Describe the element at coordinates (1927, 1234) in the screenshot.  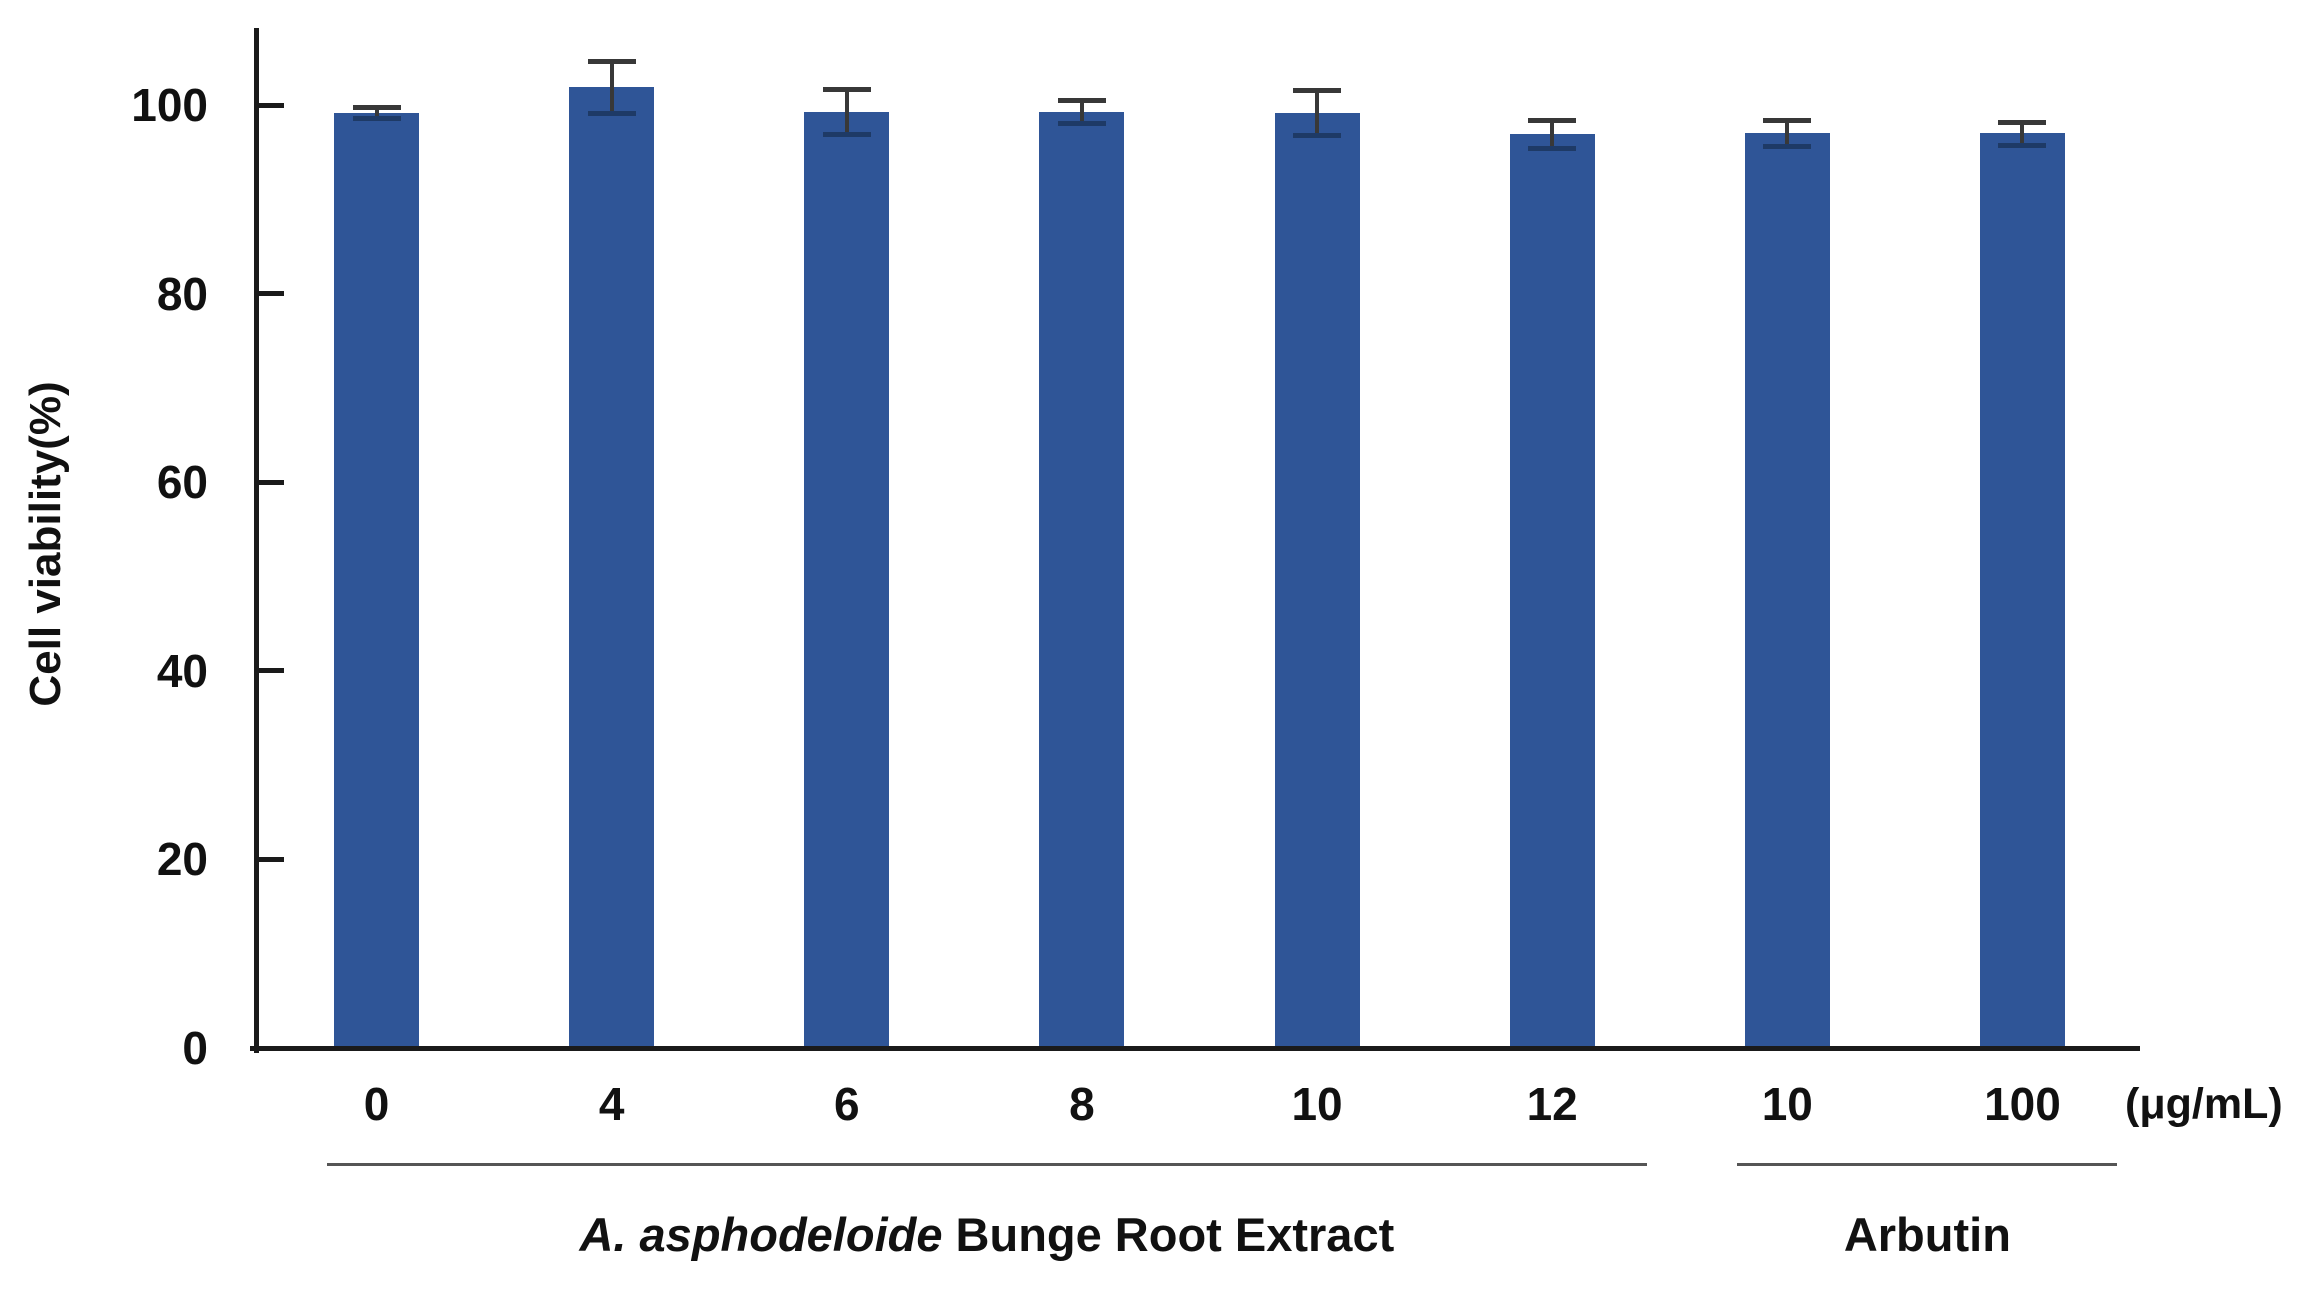
I see `group-label: Arbutin` at that location.